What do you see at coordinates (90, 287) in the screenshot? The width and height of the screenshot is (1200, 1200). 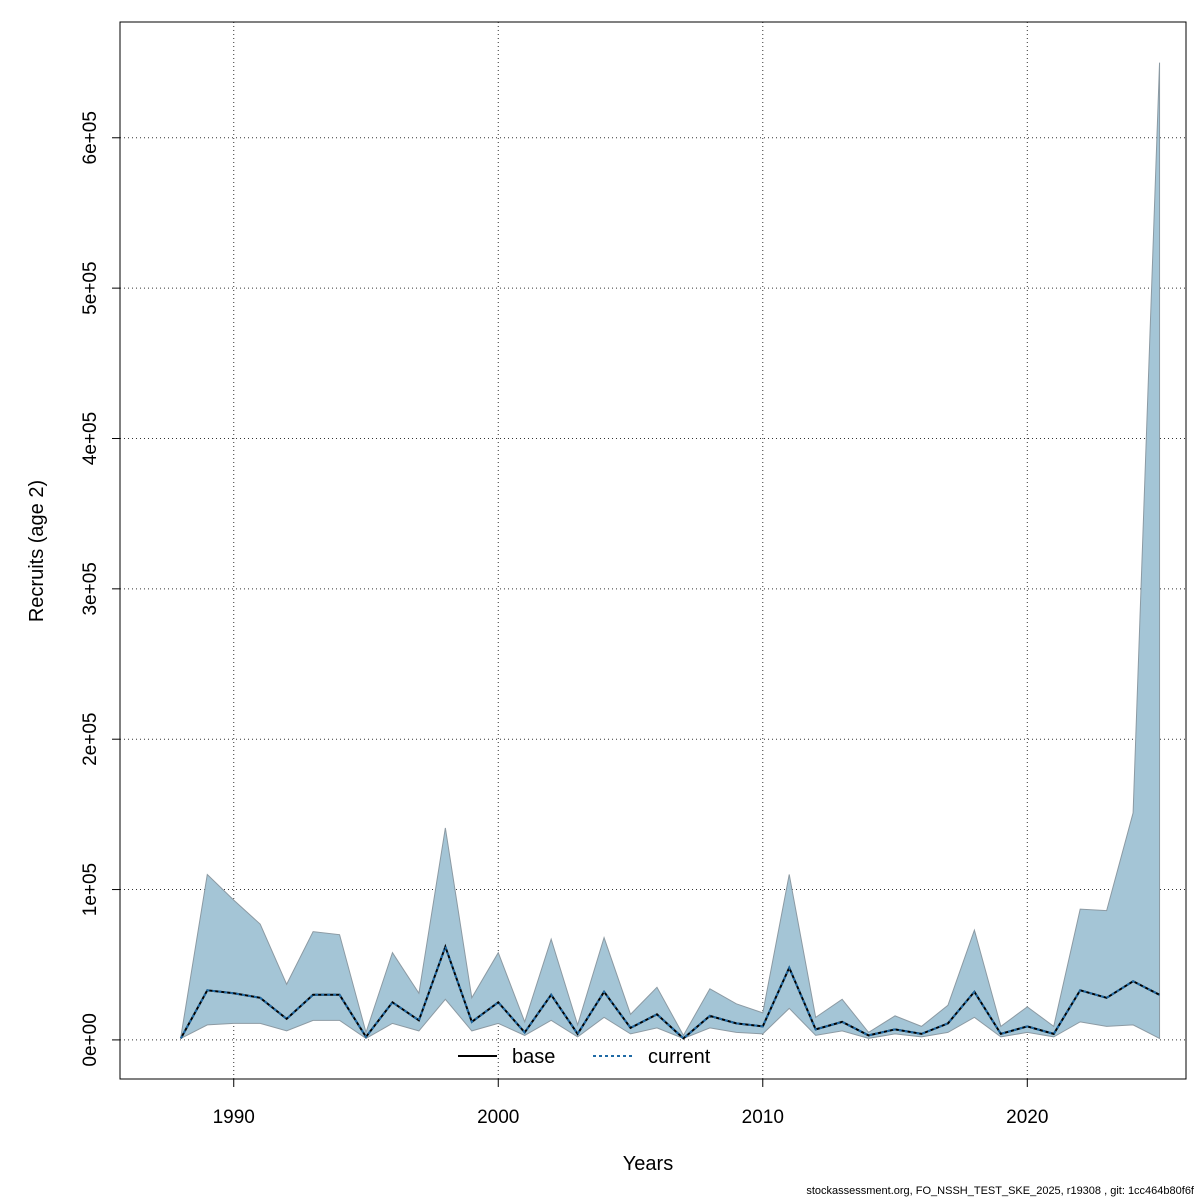 I see `y-tick-label-5: 5e+05` at bounding box center [90, 287].